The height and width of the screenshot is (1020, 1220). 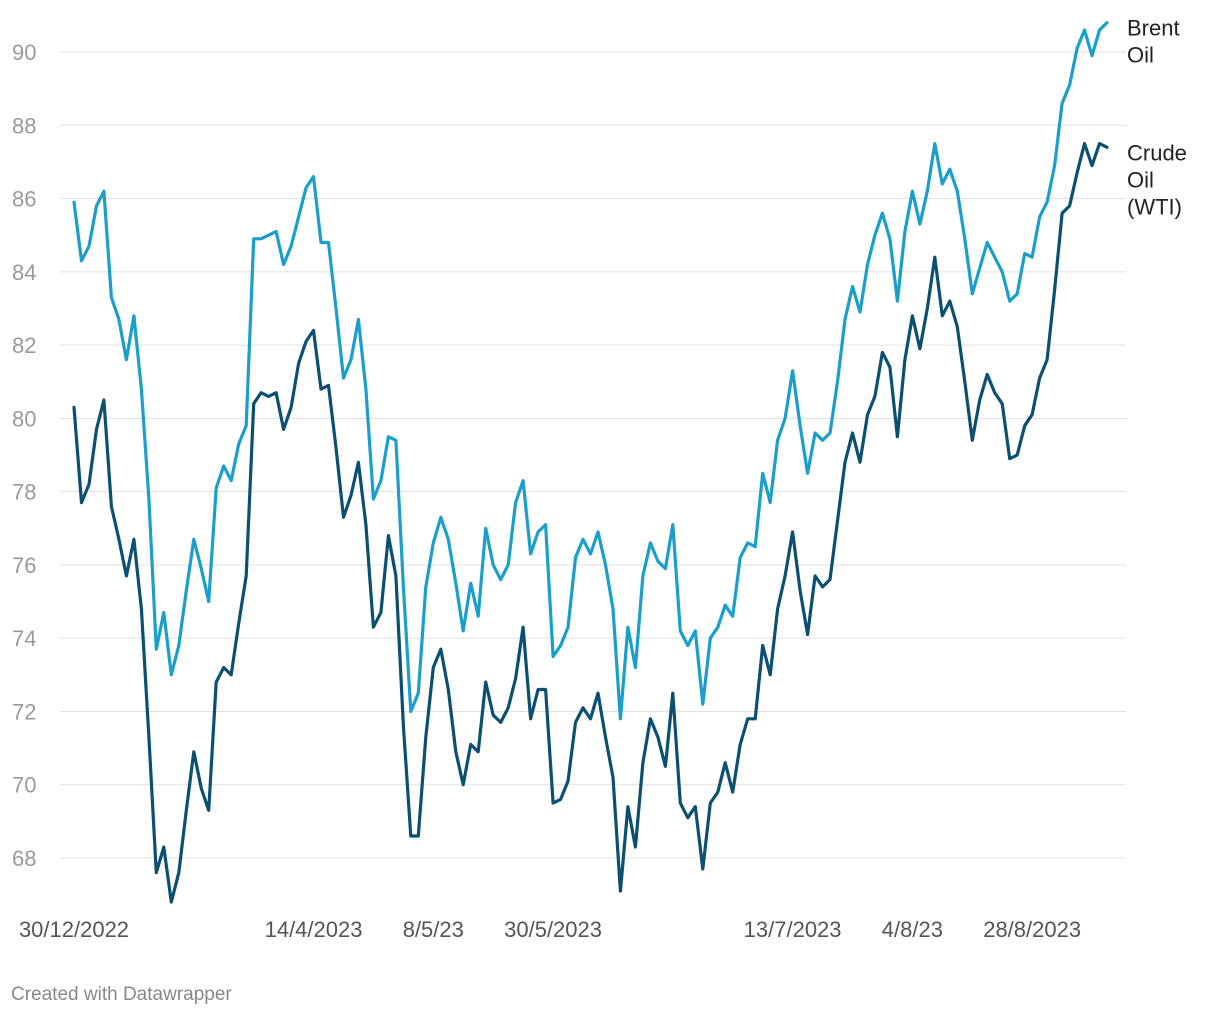 I want to click on series-label: Crude Oil (WTI), so click(x=1157, y=179).